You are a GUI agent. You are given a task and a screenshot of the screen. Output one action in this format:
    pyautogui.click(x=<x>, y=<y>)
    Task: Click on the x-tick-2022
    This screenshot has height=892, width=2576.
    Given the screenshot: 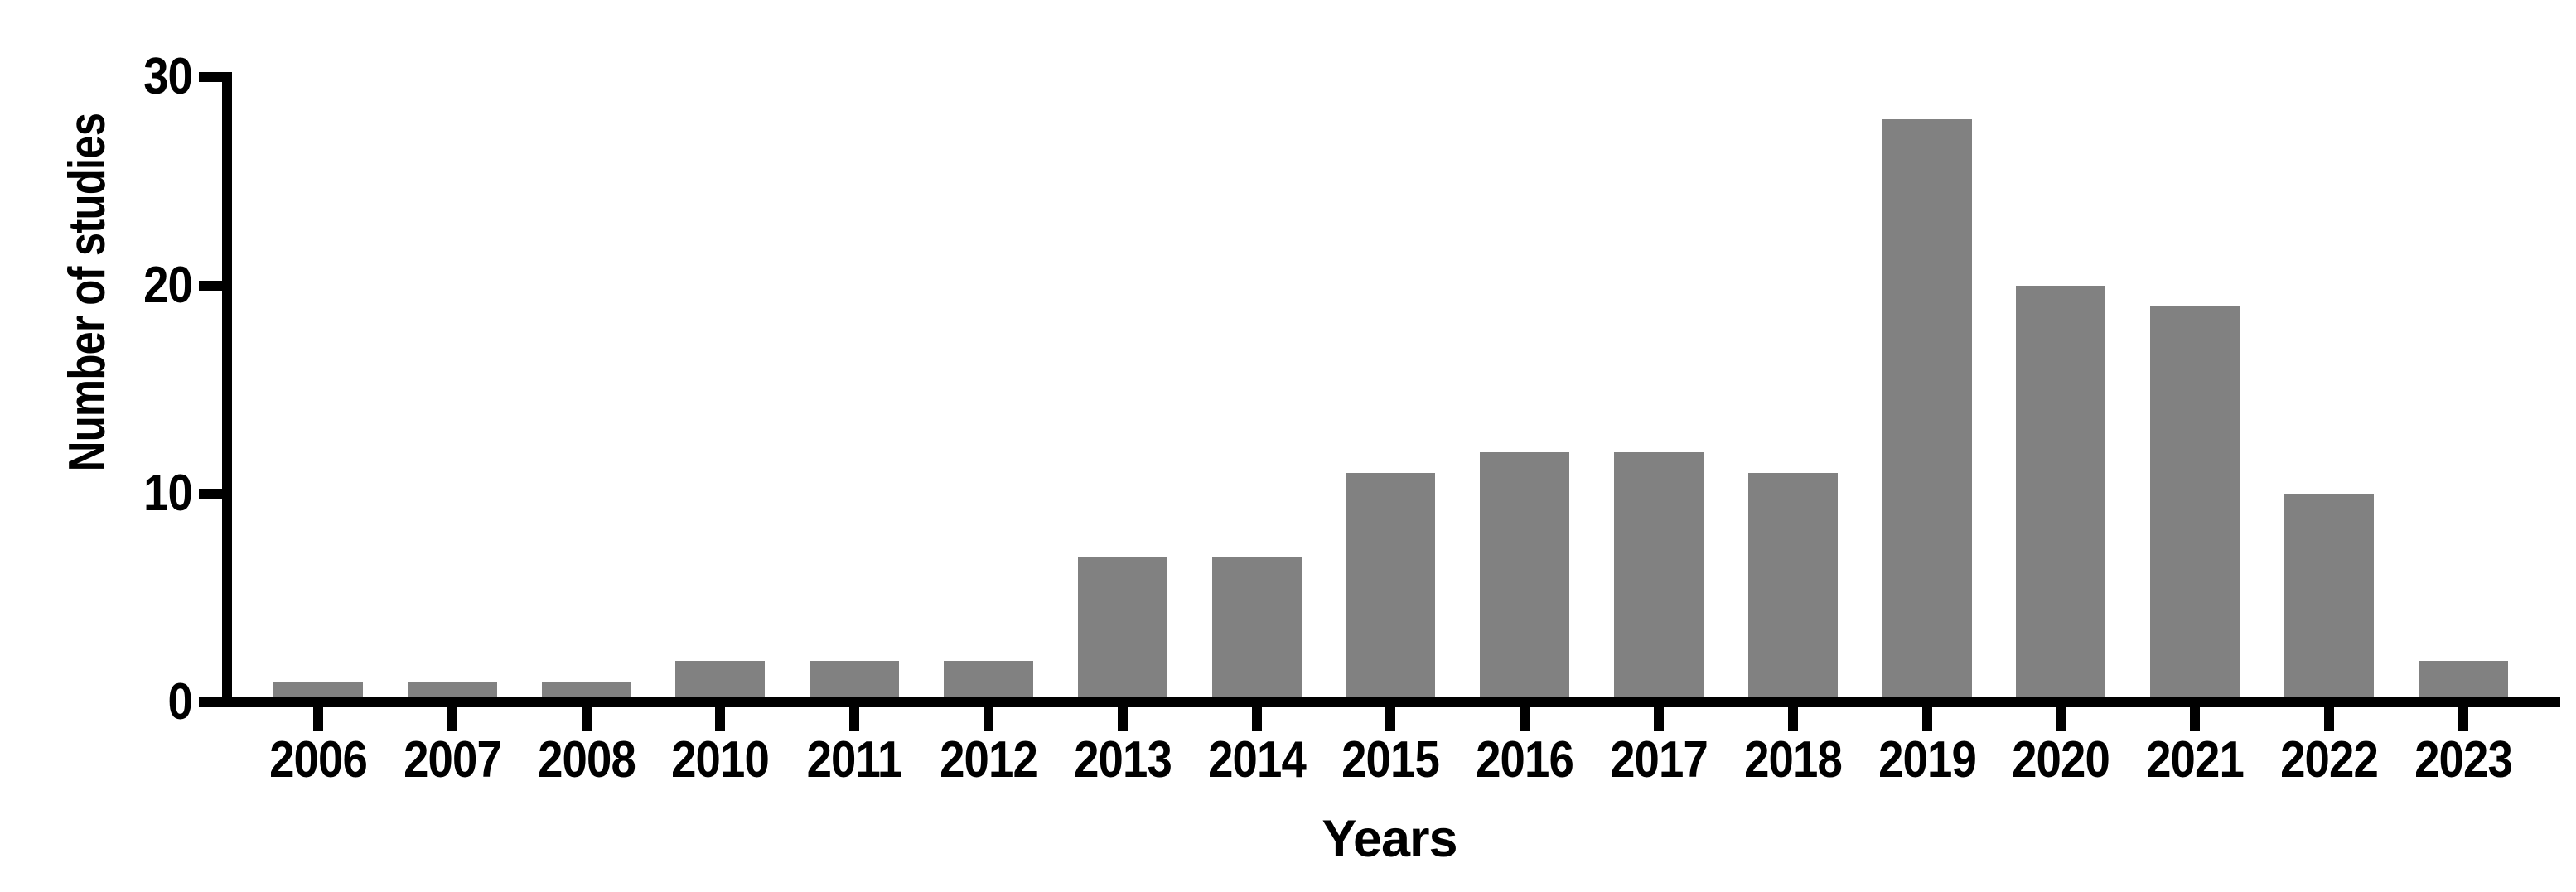 What is the action you would take?
    pyautogui.click(x=2329, y=719)
    